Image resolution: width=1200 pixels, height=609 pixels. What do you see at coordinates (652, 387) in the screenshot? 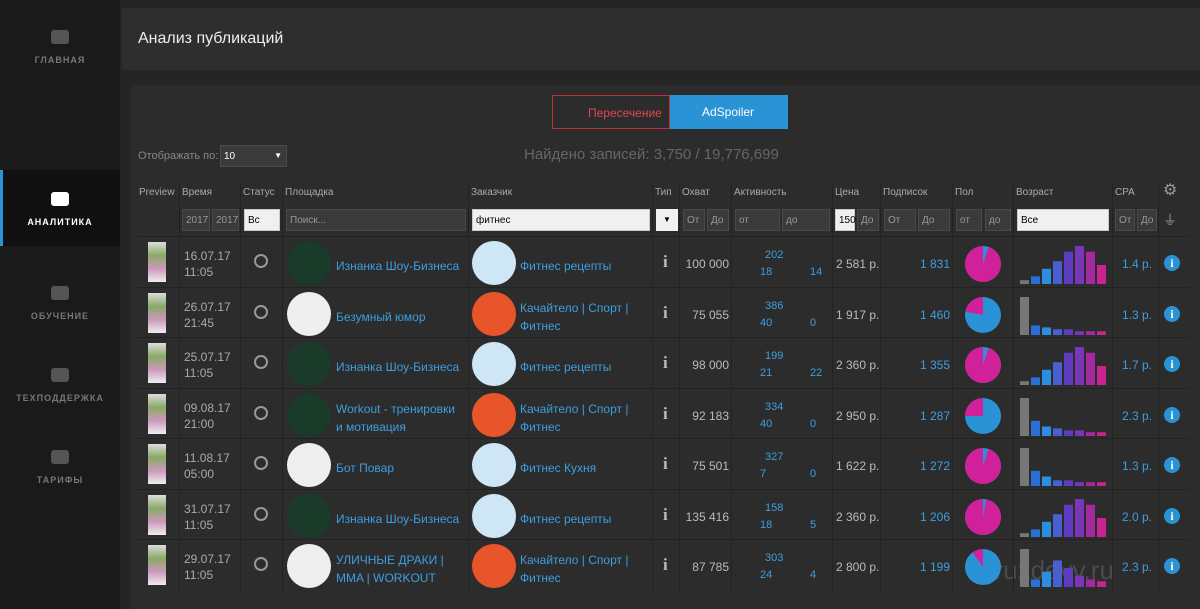
I see `column-sep` at bounding box center [652, 387].